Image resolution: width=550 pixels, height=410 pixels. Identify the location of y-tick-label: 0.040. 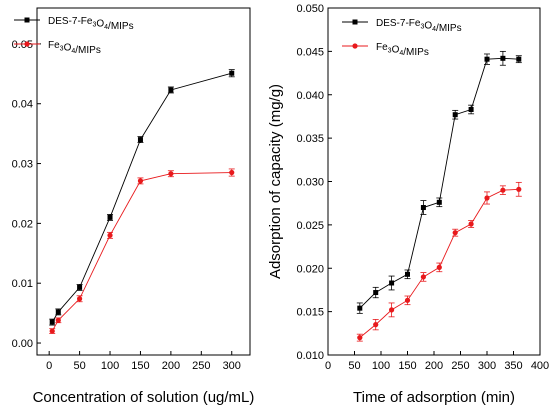
(310, 96).